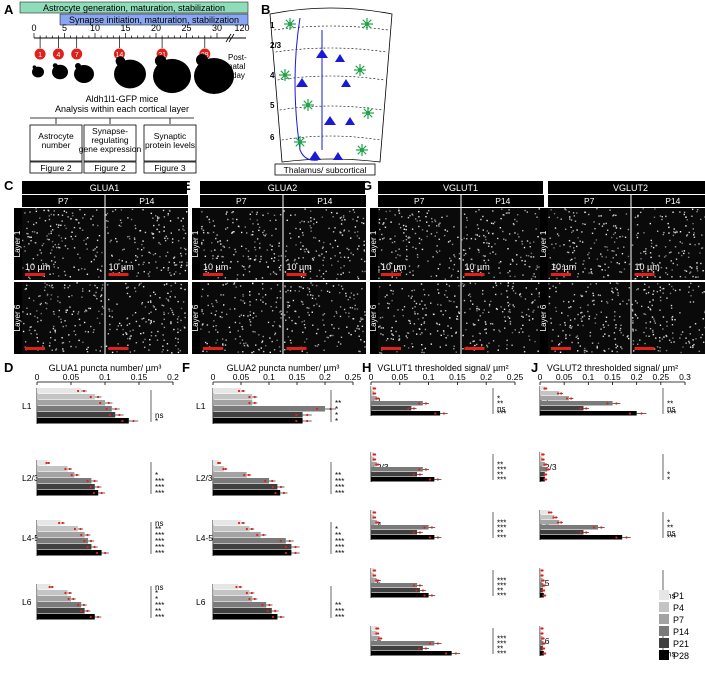  Describe the element at coordinates (71, 377) in the screenshot. I see `x-tick-label: 0.05` at that location.